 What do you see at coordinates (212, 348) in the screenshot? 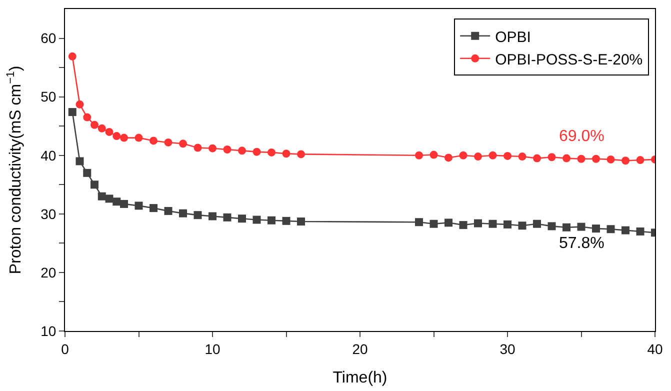
I see `x-tick-label: 10` at bounding box center [212, 348].